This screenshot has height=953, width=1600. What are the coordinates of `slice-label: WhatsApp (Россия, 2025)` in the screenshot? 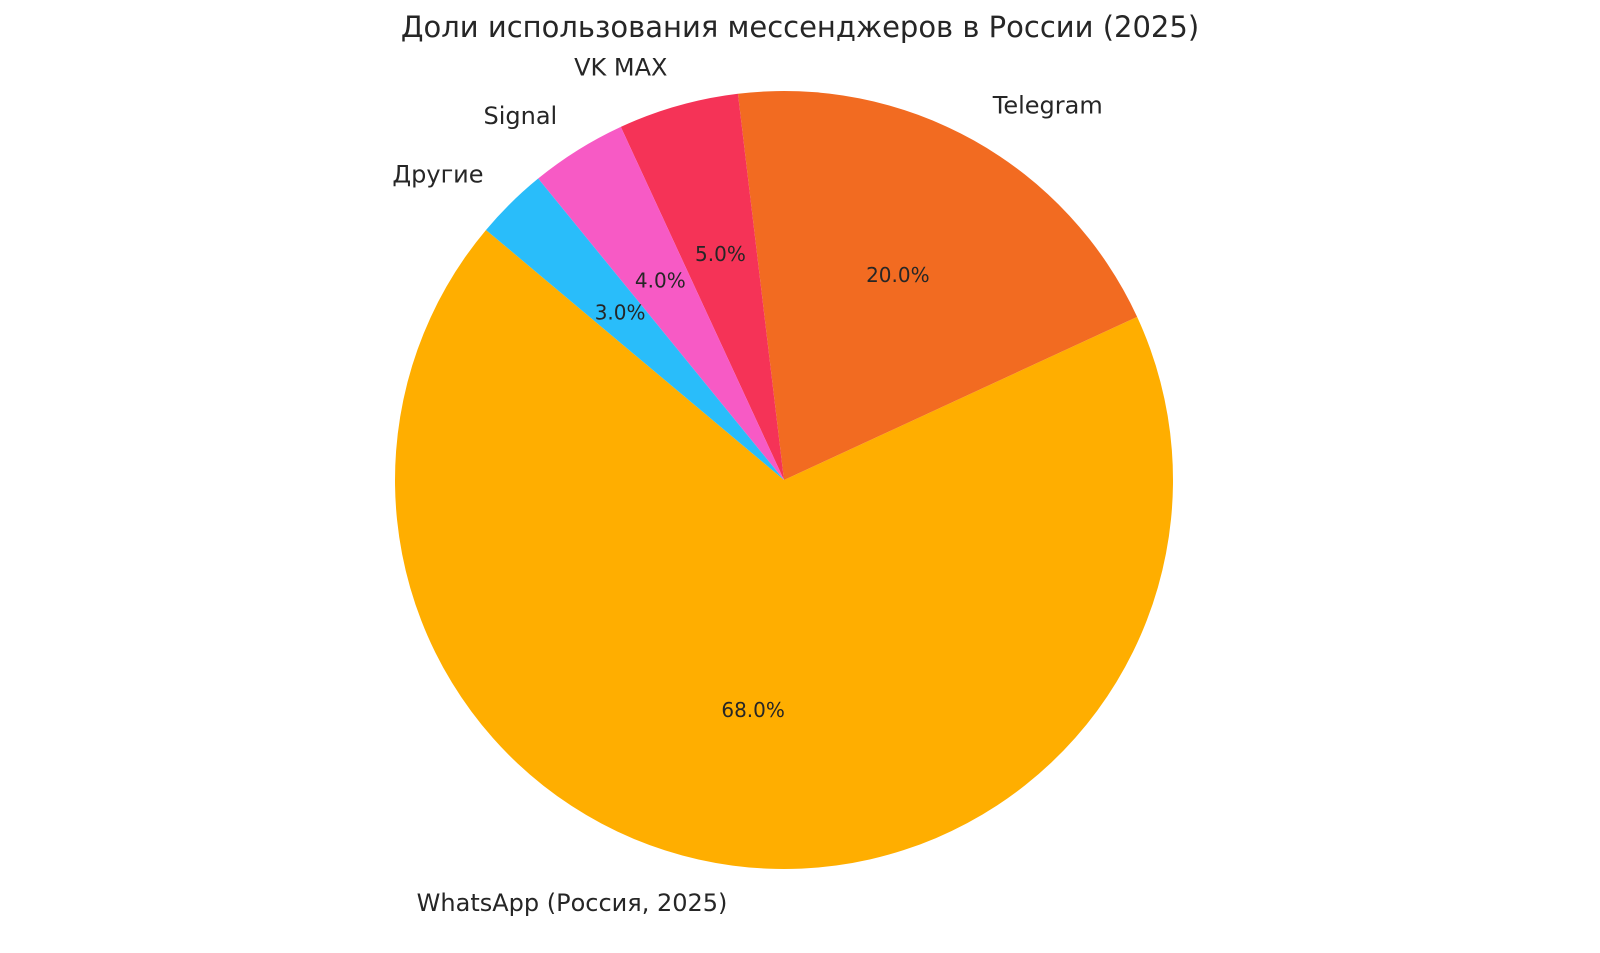 It's located at (572, 903).